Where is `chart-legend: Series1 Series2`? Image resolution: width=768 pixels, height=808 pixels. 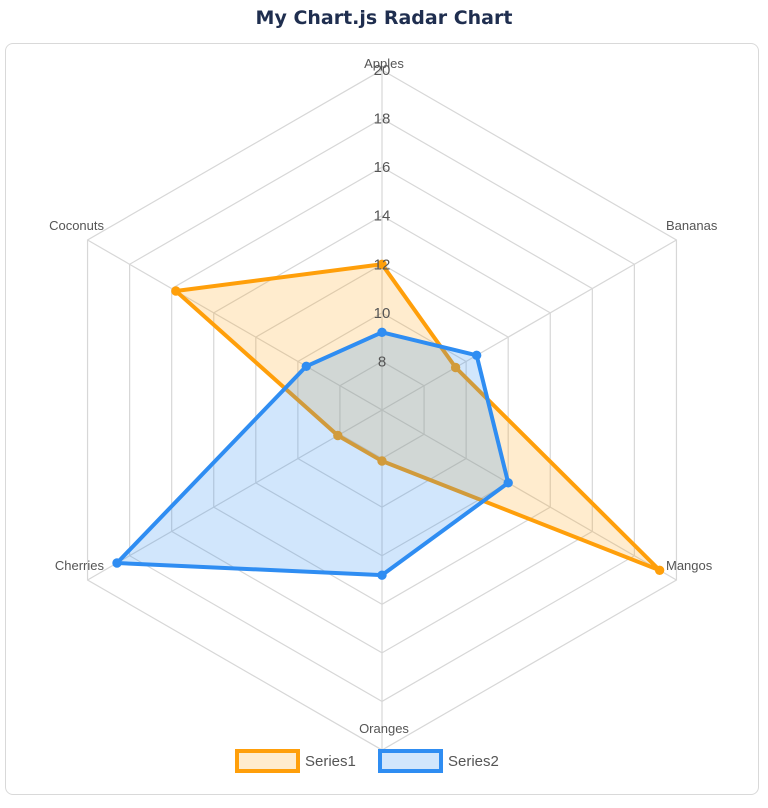 chart-legend: Series1 Series2 is located at coordinates (367, 761).